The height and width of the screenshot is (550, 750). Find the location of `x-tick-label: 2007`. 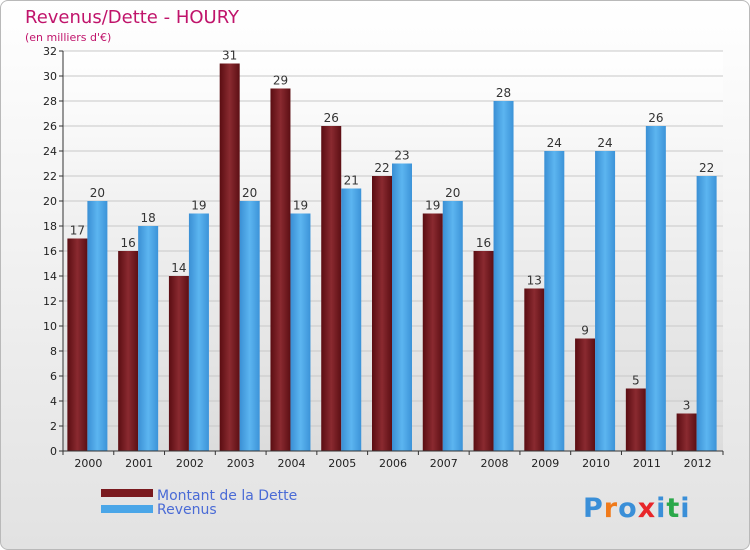

x-tick-label: 2007 is located at coordinates (444, 463).